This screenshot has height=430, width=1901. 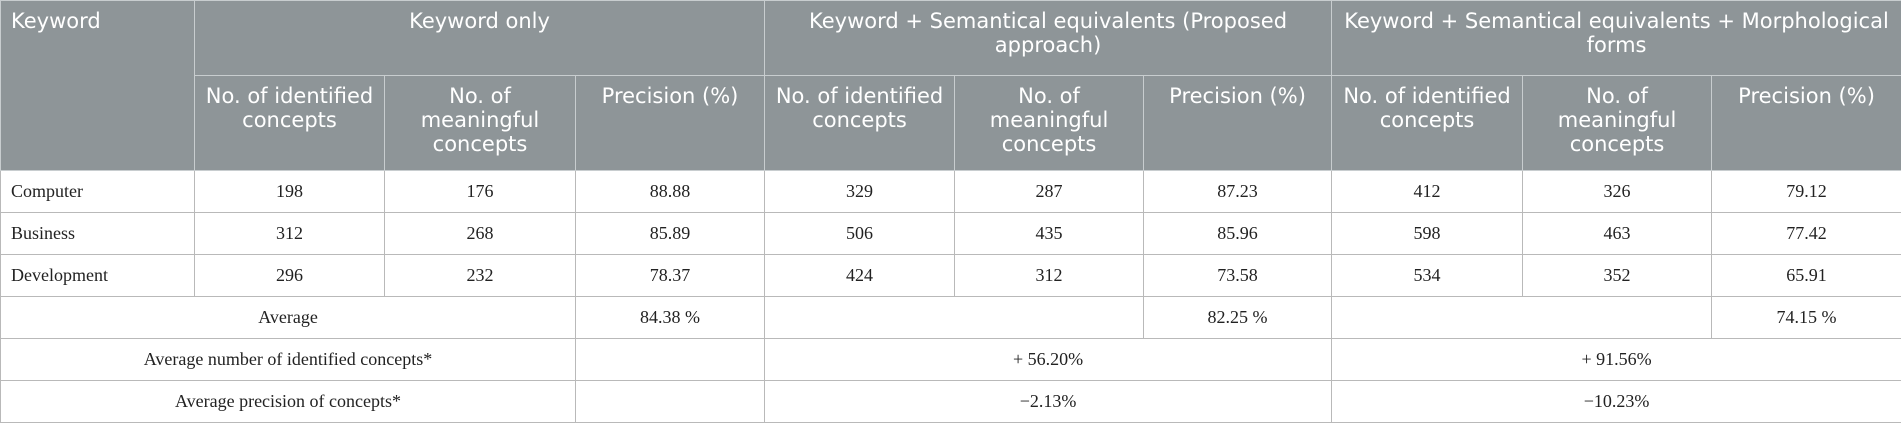 What do you see at coordinates (289, 191) in the screenshot?
I see `cell: 198` at bounding box center [289, 191].